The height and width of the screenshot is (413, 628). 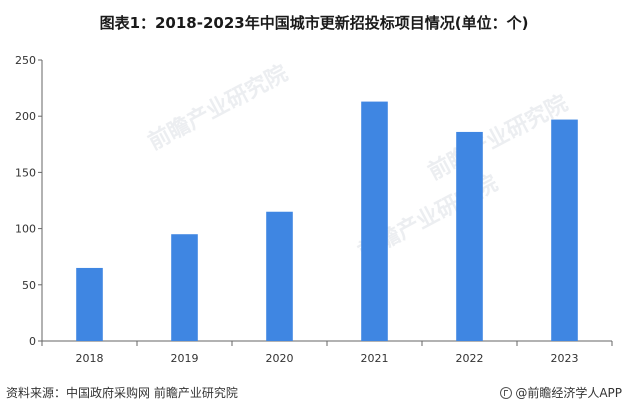 I want to click on brand-credit: @前瞻经济学人APP, so click(x=561, y=392).